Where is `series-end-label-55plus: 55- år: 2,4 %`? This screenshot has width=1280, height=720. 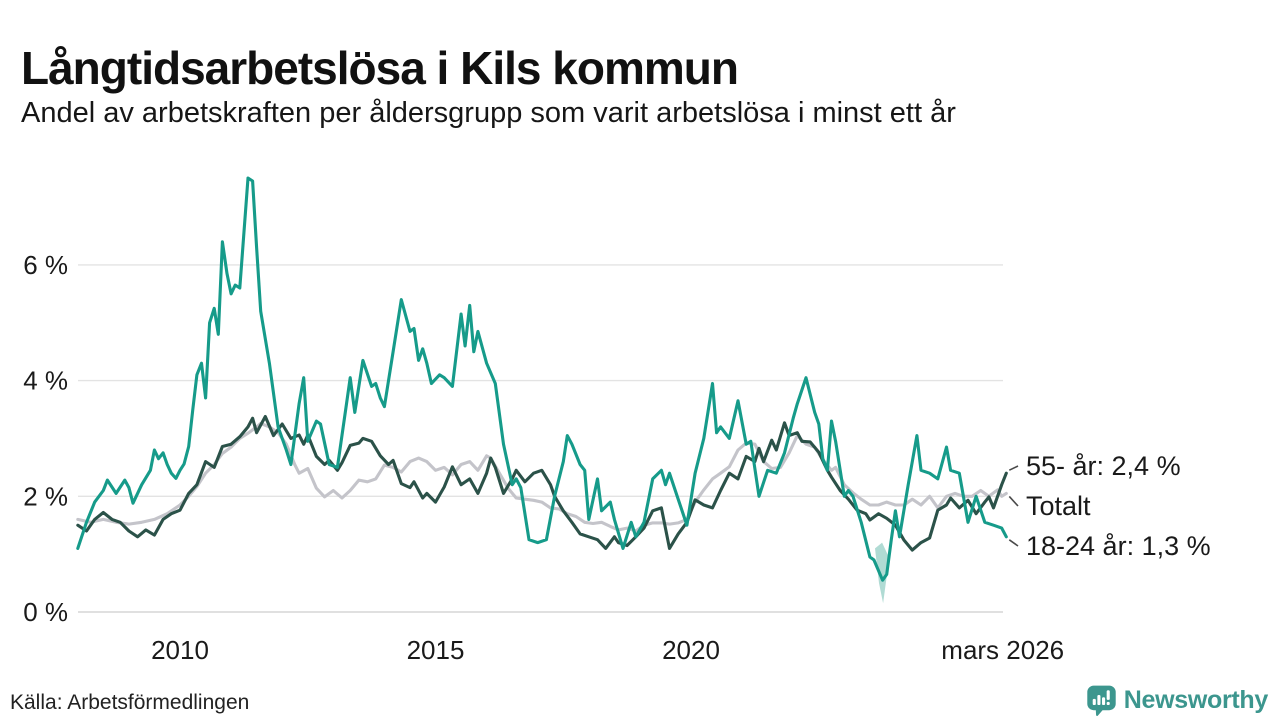 series-end-label-55plus: 55- år: 2,4 % is located at coordinates (1103, 466).